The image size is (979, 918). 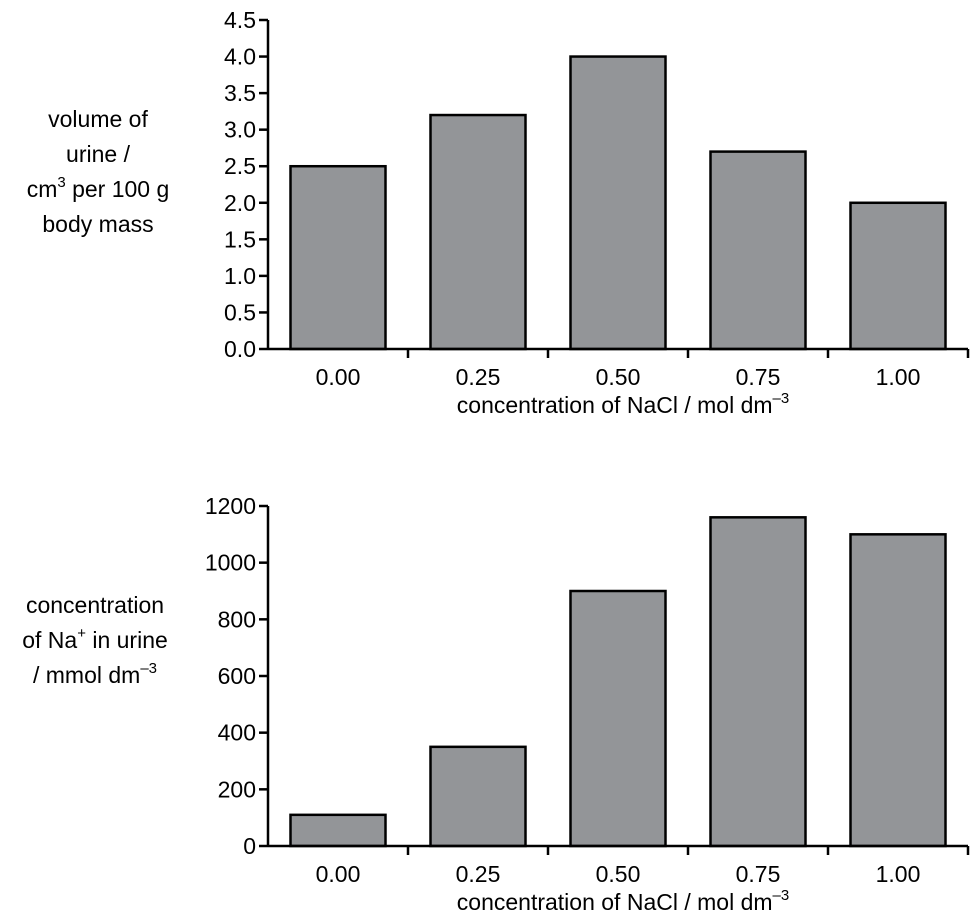 I want to click on y-tick-label: 3.5, so click(x=240, y=93).